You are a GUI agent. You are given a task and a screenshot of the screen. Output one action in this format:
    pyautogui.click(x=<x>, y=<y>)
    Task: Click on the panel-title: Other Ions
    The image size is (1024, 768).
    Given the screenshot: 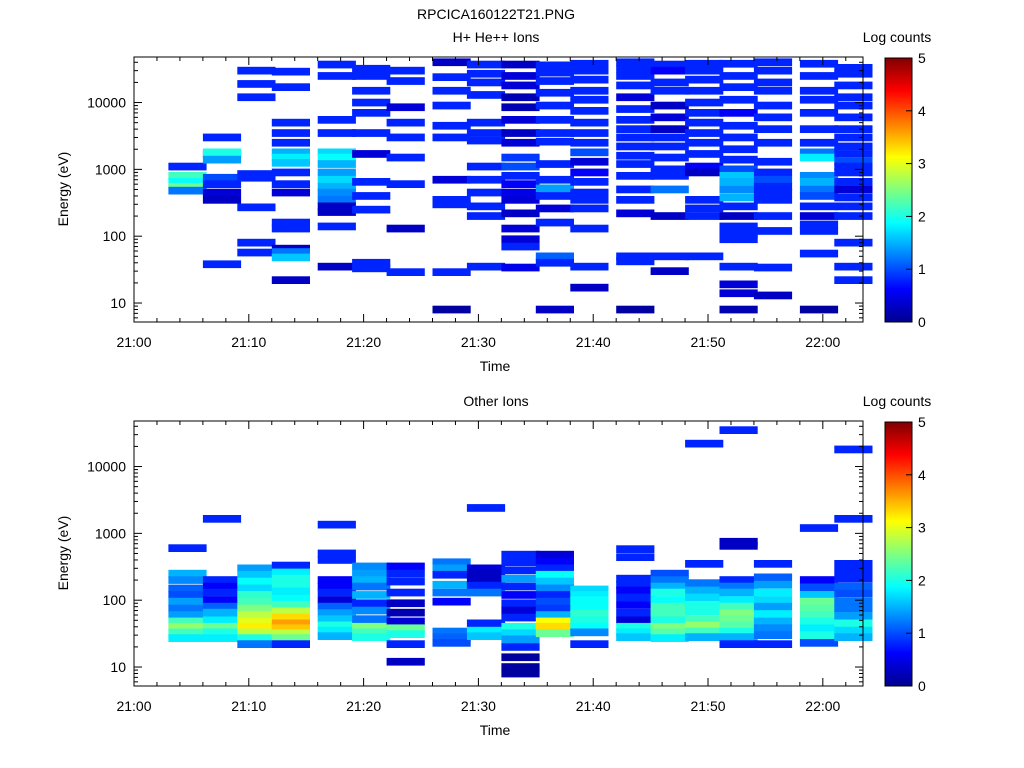 What is the action you would take?
    pyautogui.click(x=495, y=401)
    